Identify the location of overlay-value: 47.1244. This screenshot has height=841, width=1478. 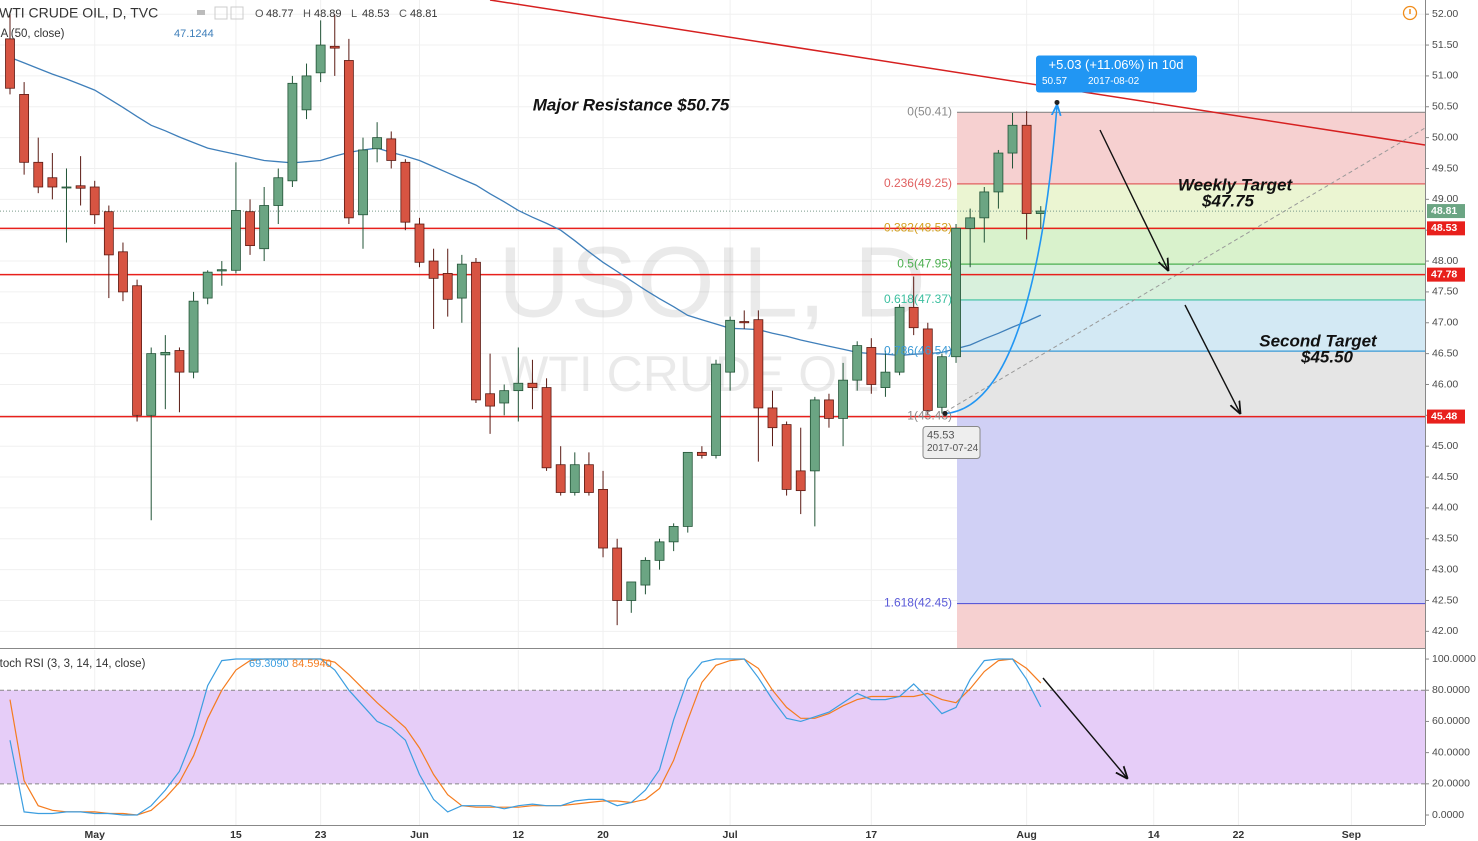
(194, 34).